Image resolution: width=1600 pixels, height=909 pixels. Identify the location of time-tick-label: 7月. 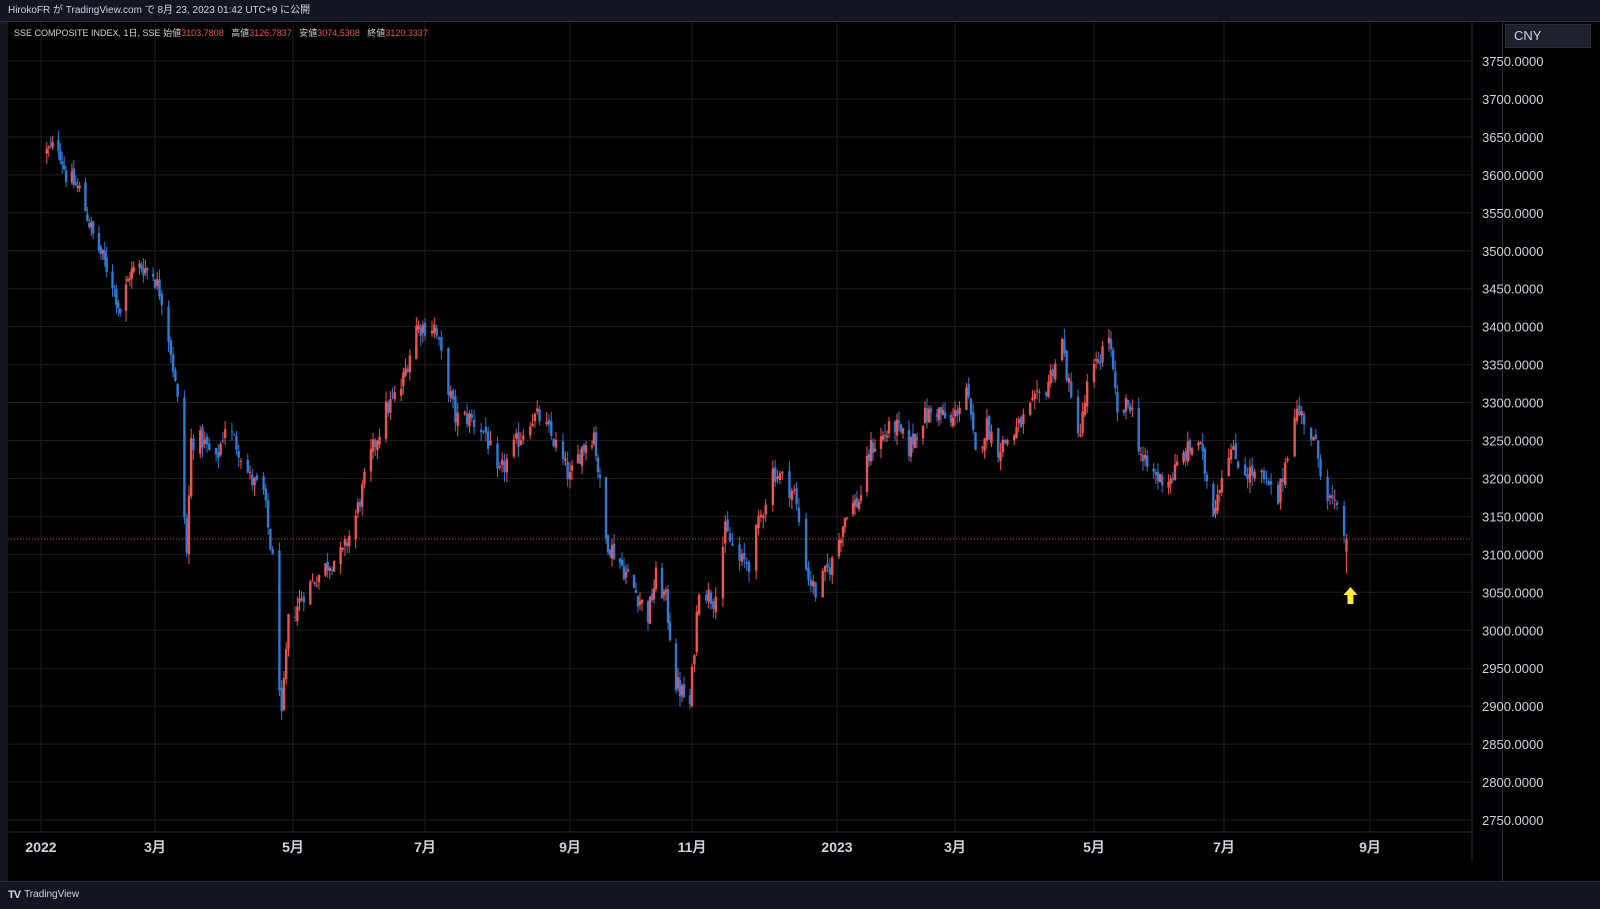
(425, 847).